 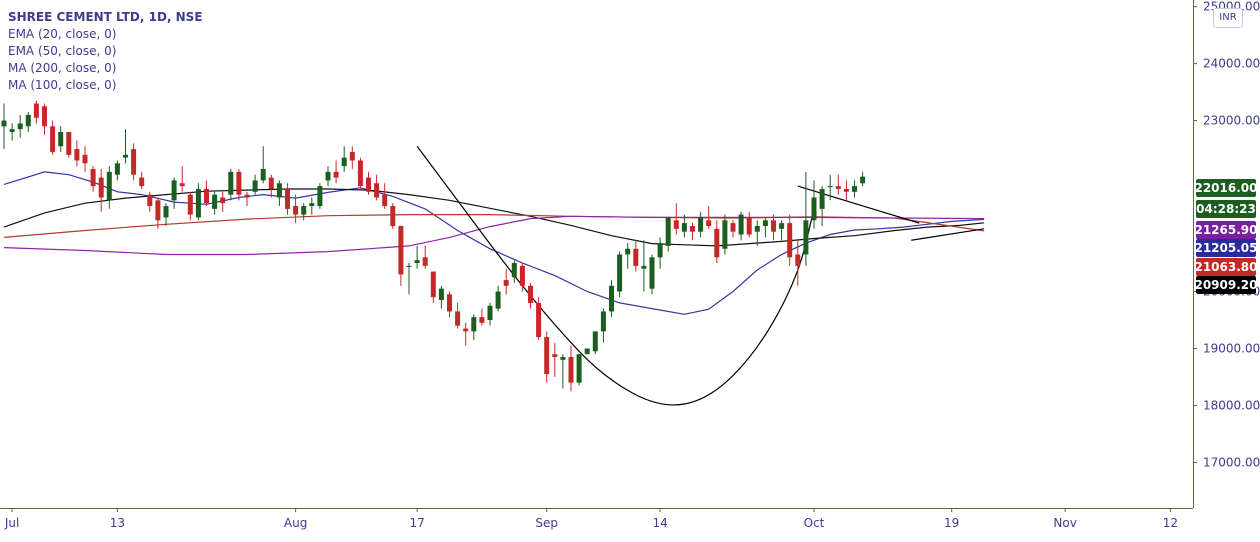 I want to click on currency-badge: INR, so click(x=1228, y=18).